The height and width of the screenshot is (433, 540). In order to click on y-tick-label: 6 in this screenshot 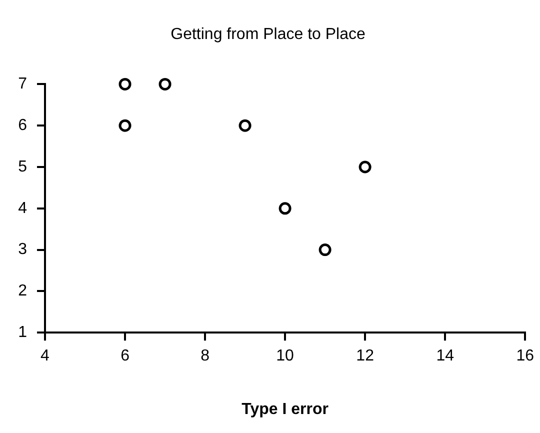, I will do `click(23, 125)`.